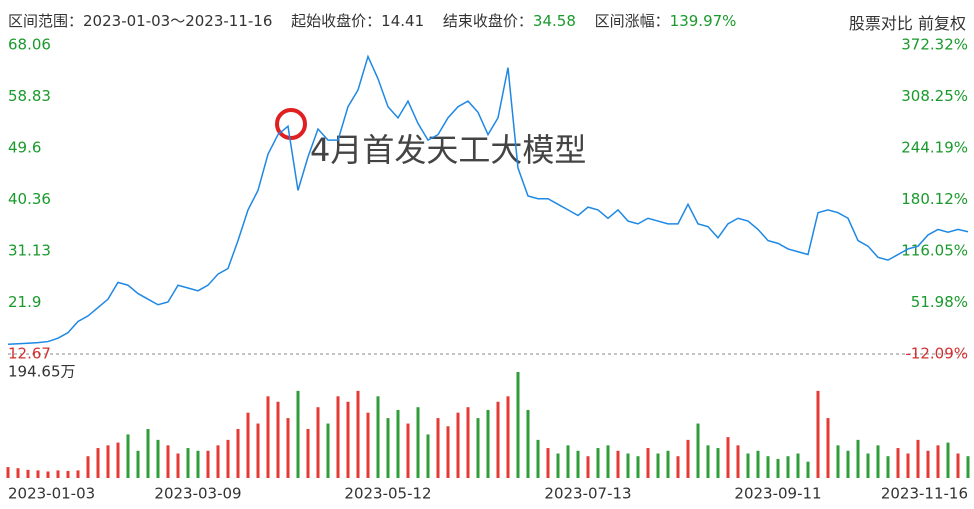  What do you see at coordinates (934, 199) in the screenshot?
I see `y2-tick-label: 180.12%` at bounding box center [934, 199].